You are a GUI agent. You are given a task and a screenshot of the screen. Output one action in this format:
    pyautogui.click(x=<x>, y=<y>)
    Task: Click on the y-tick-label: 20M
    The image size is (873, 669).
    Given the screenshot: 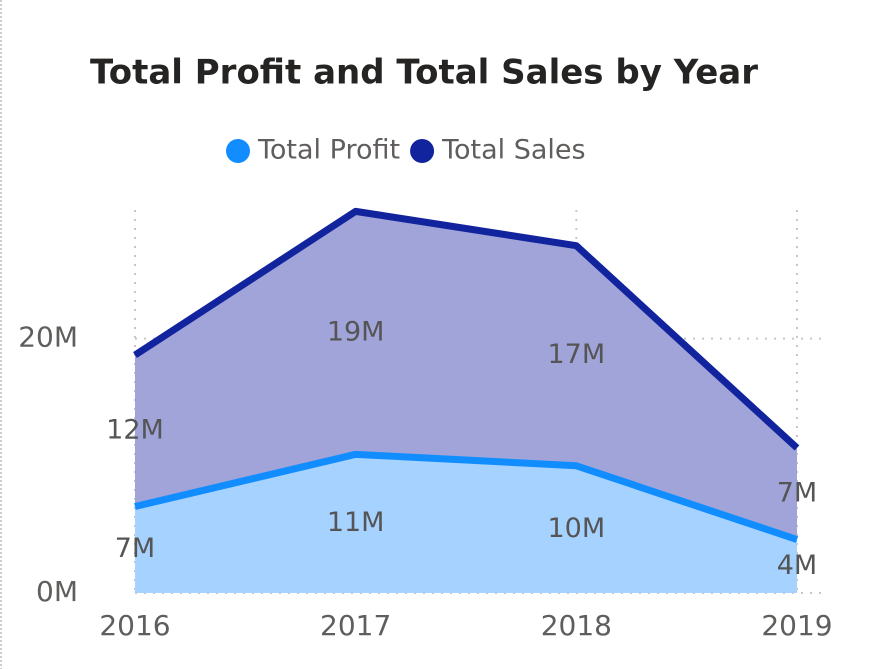 What is the action you would take?
    pyautogui.click(x=48, y=337)
    